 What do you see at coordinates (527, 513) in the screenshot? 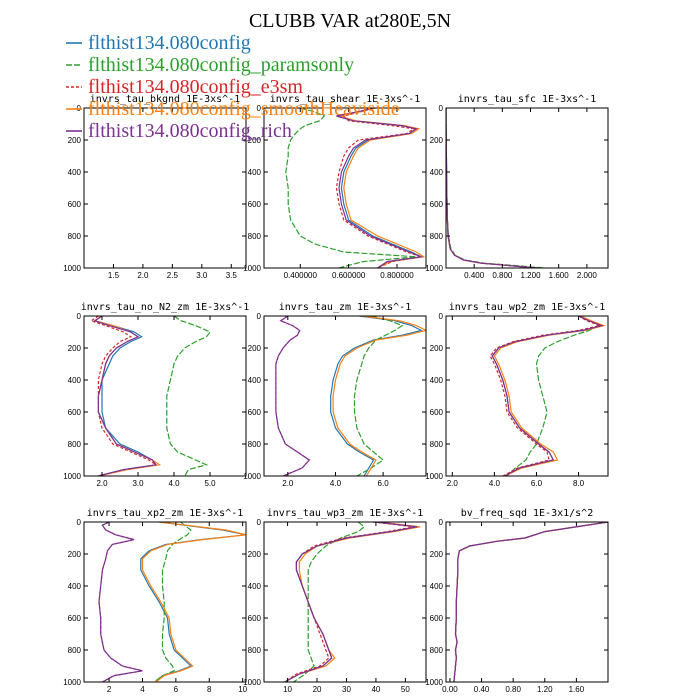
I see `panel-title: bv_freq_sqd 1E-3x1/s^2` at bounding box center [527, 513].